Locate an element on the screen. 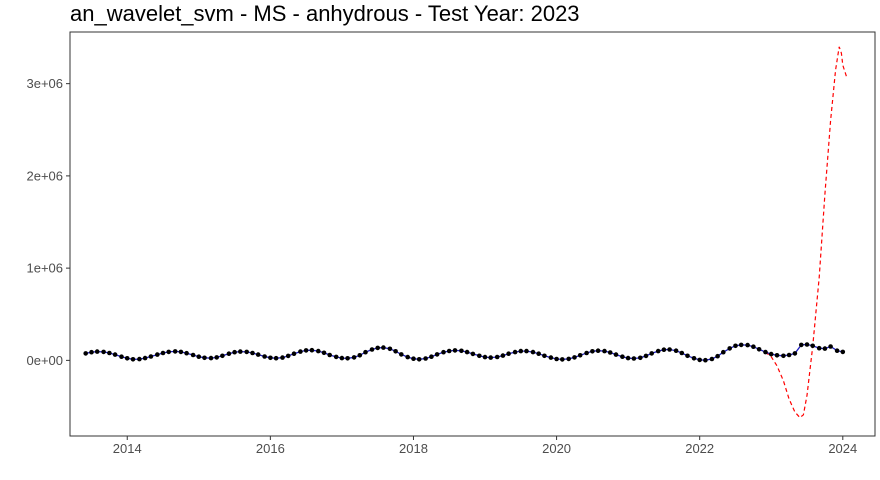 The width and height of the screenshot is (880, 480). x-tick-label: 2018 is located at coordinates (413, 448).